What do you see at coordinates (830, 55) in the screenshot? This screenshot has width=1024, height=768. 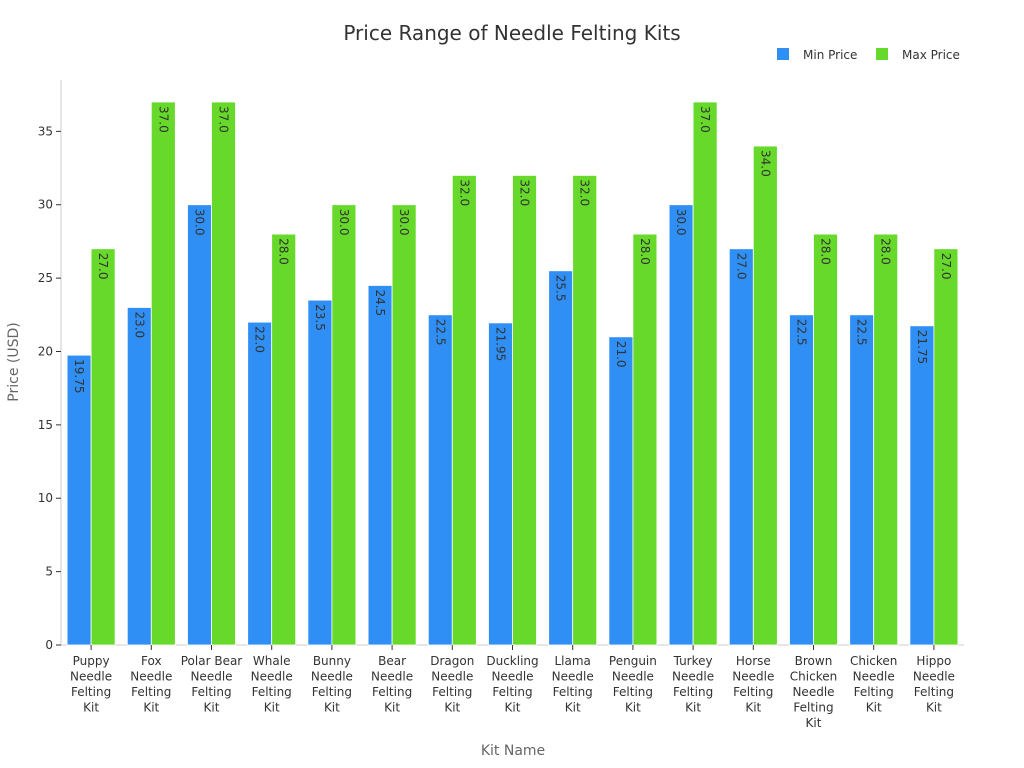 I see `legend-label: Min Price` at bounding box center [830, 55].